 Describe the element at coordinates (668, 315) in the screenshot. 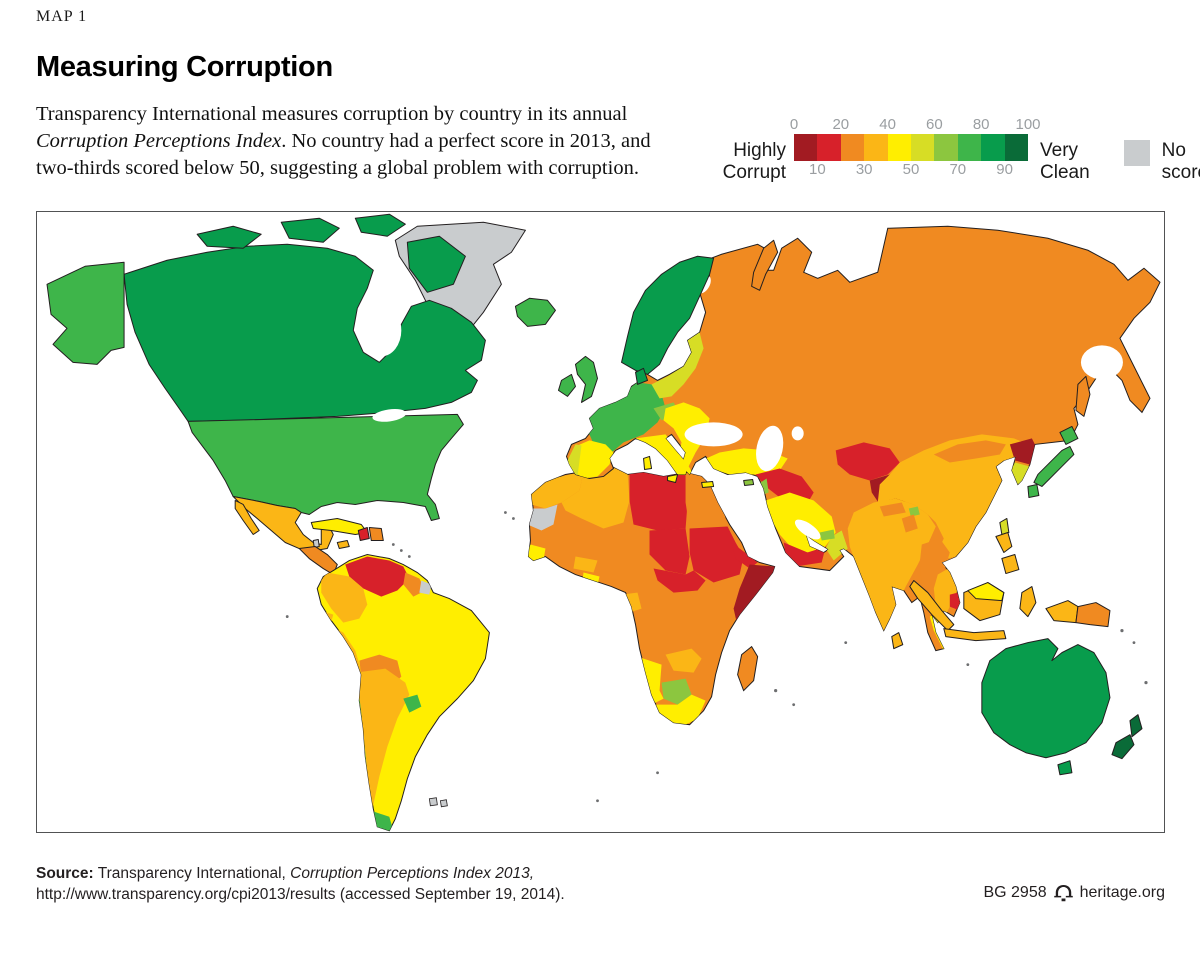

I see `region-scandinavia` at that location.